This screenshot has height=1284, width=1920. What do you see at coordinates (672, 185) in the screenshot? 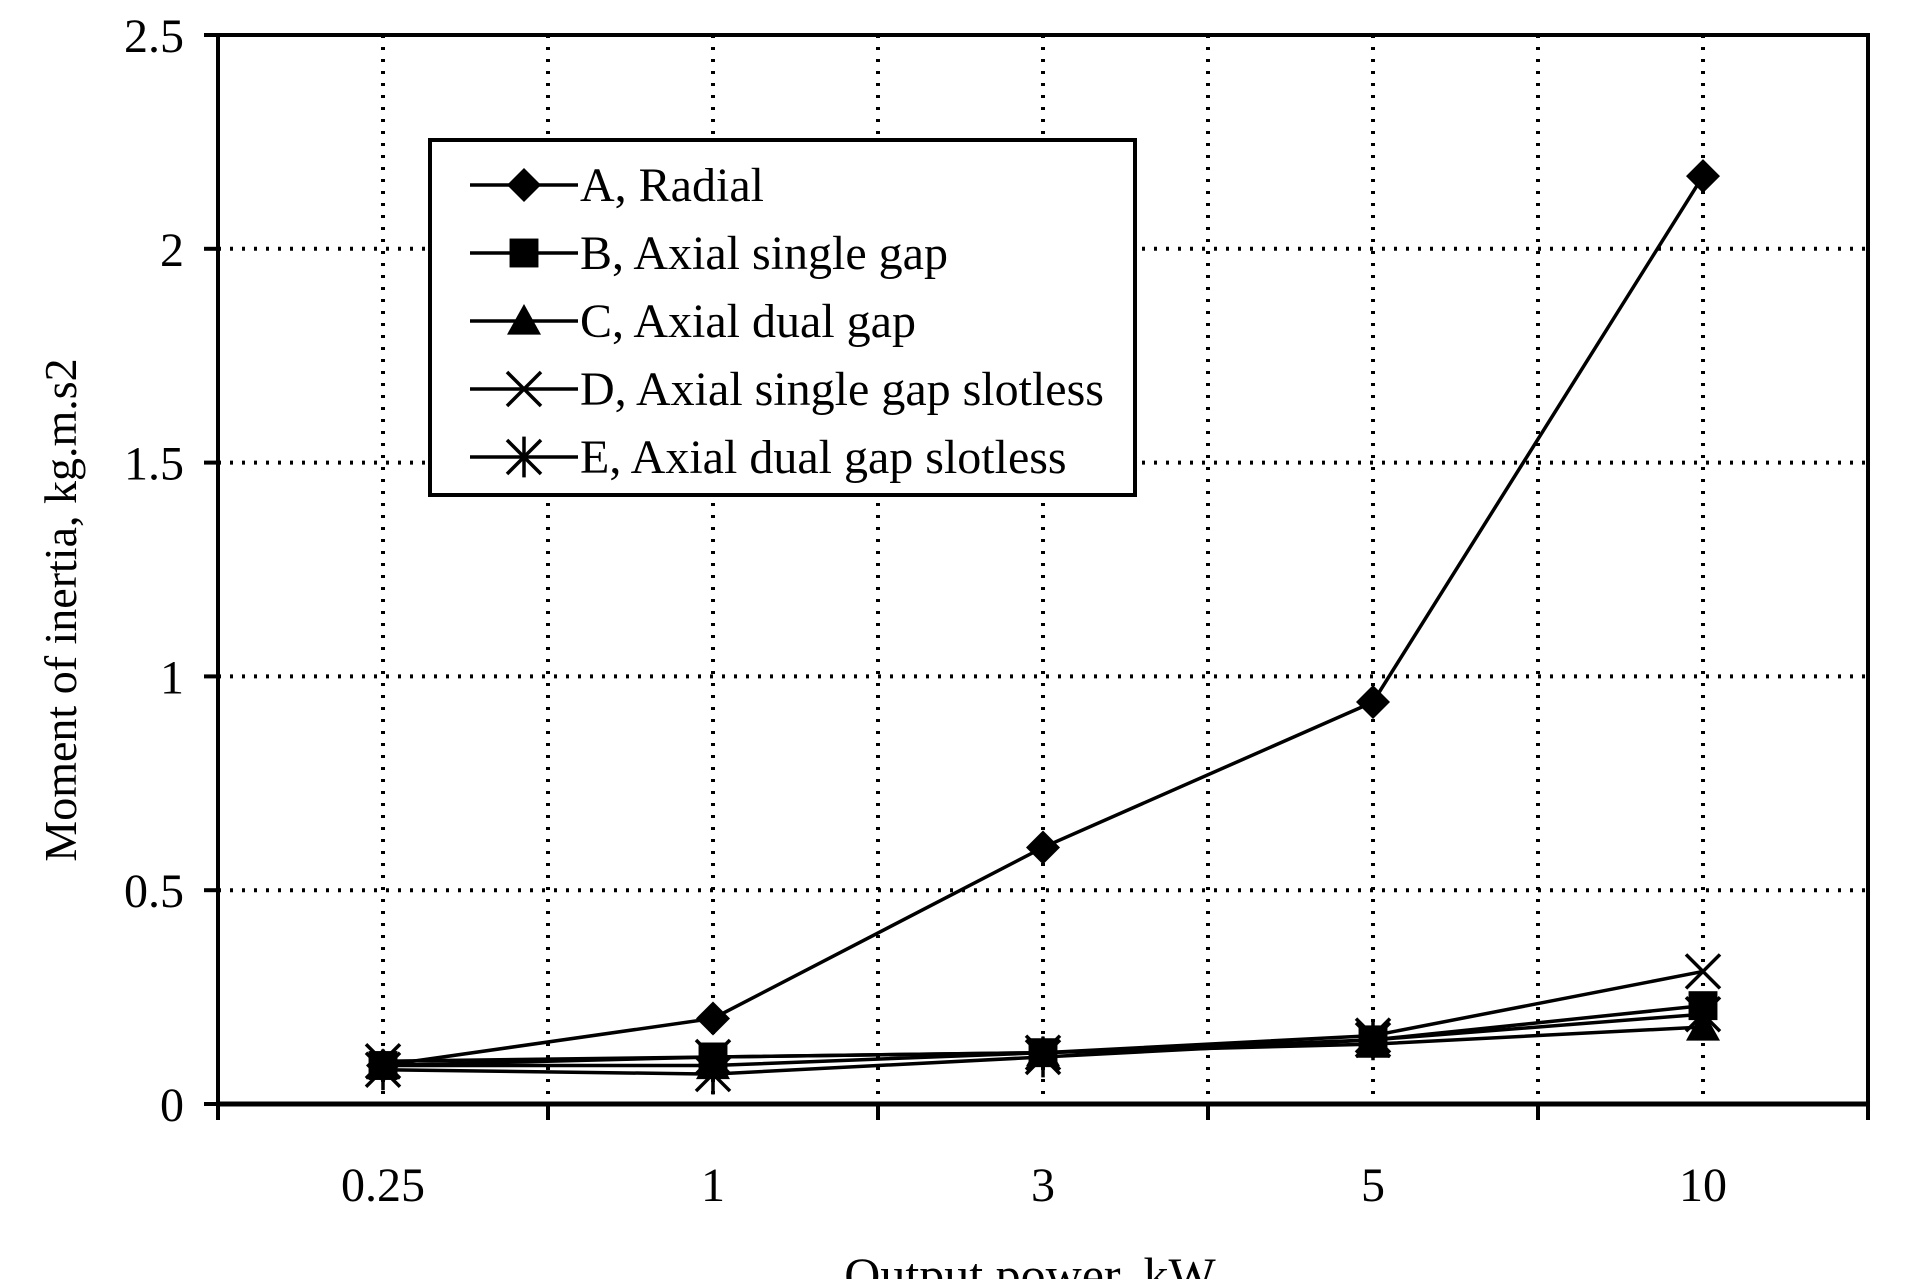
I see `legend-label: A, Radial` at bounding box center [672, 185].